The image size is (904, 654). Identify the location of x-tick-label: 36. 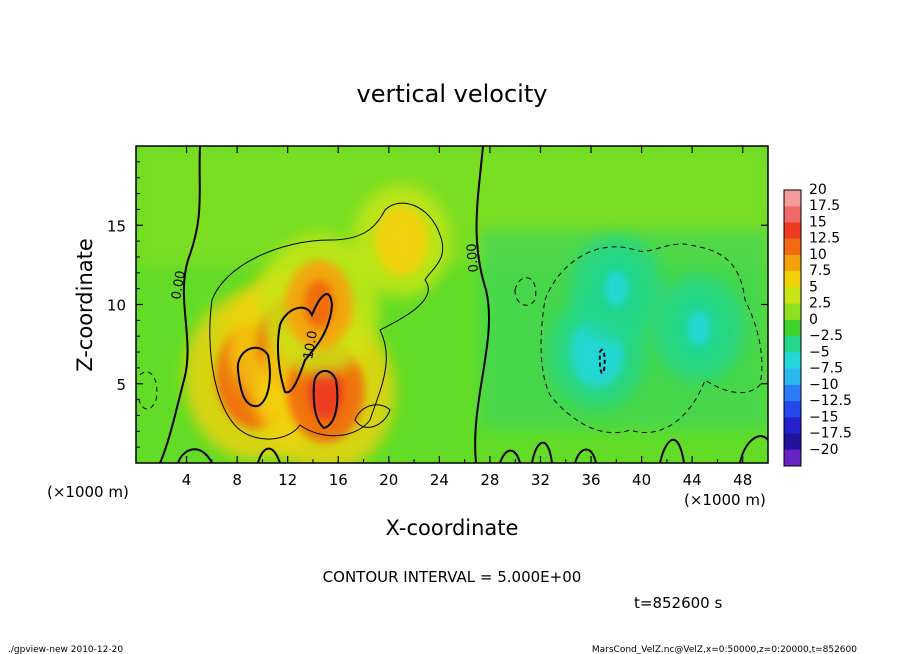
(590, 480).